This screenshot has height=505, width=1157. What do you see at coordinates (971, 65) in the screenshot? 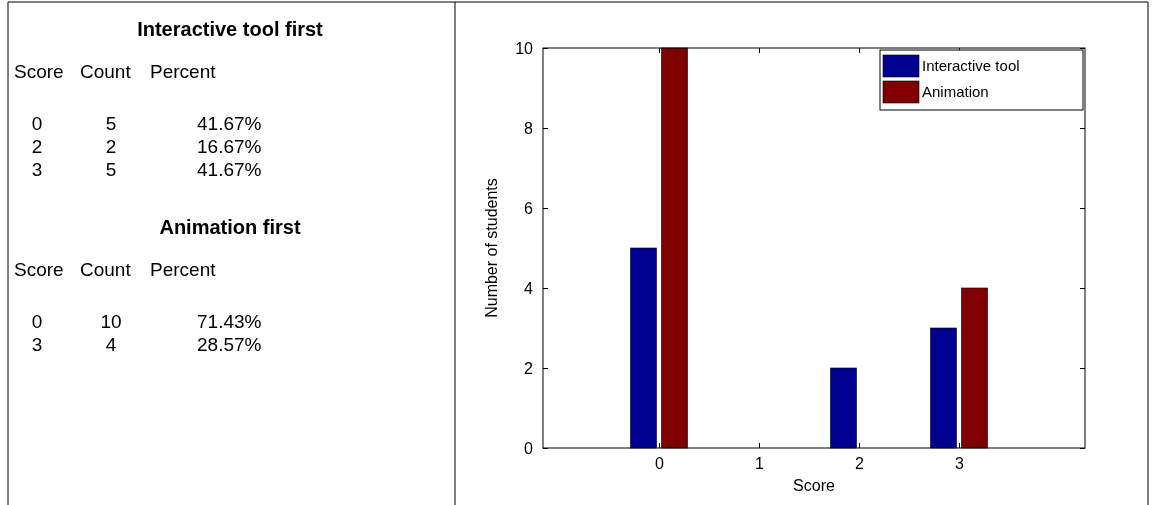
I see `legend-label: Interactive tool` at bounding box center [971, 65].